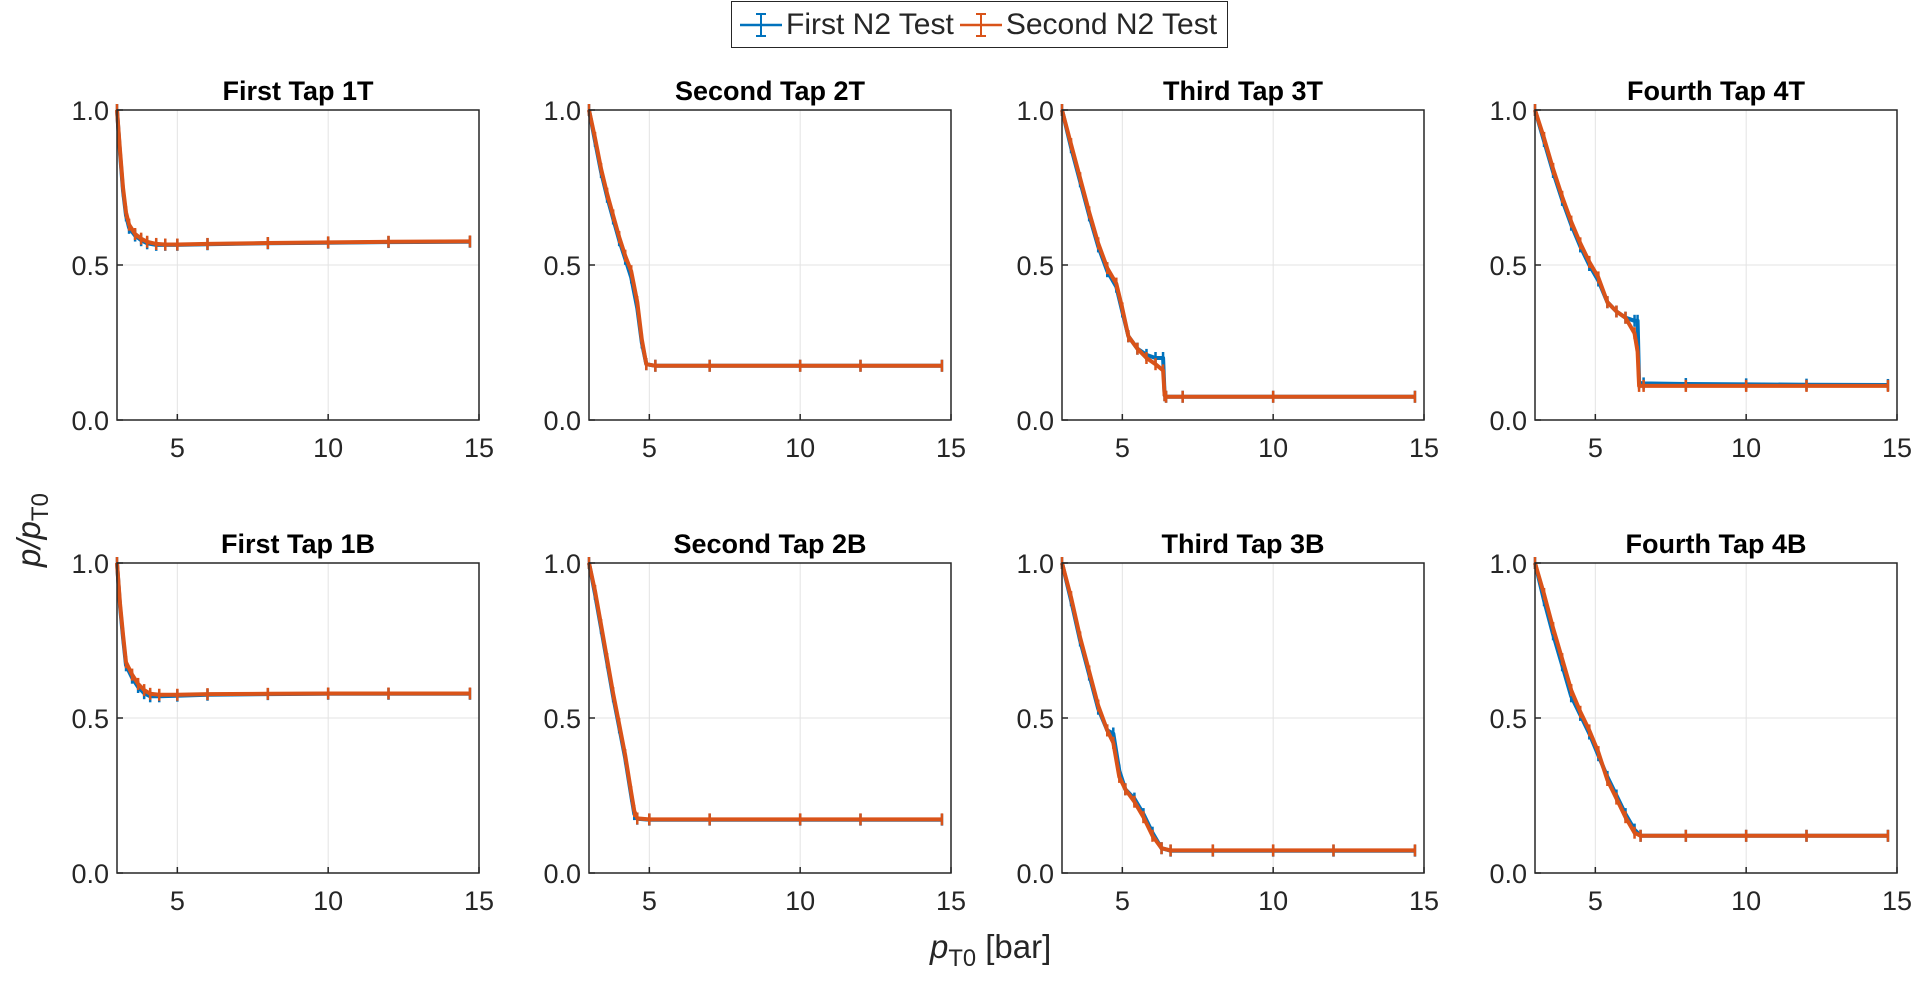  I want to click on legend-swatch-first-test, so click(761, 24).